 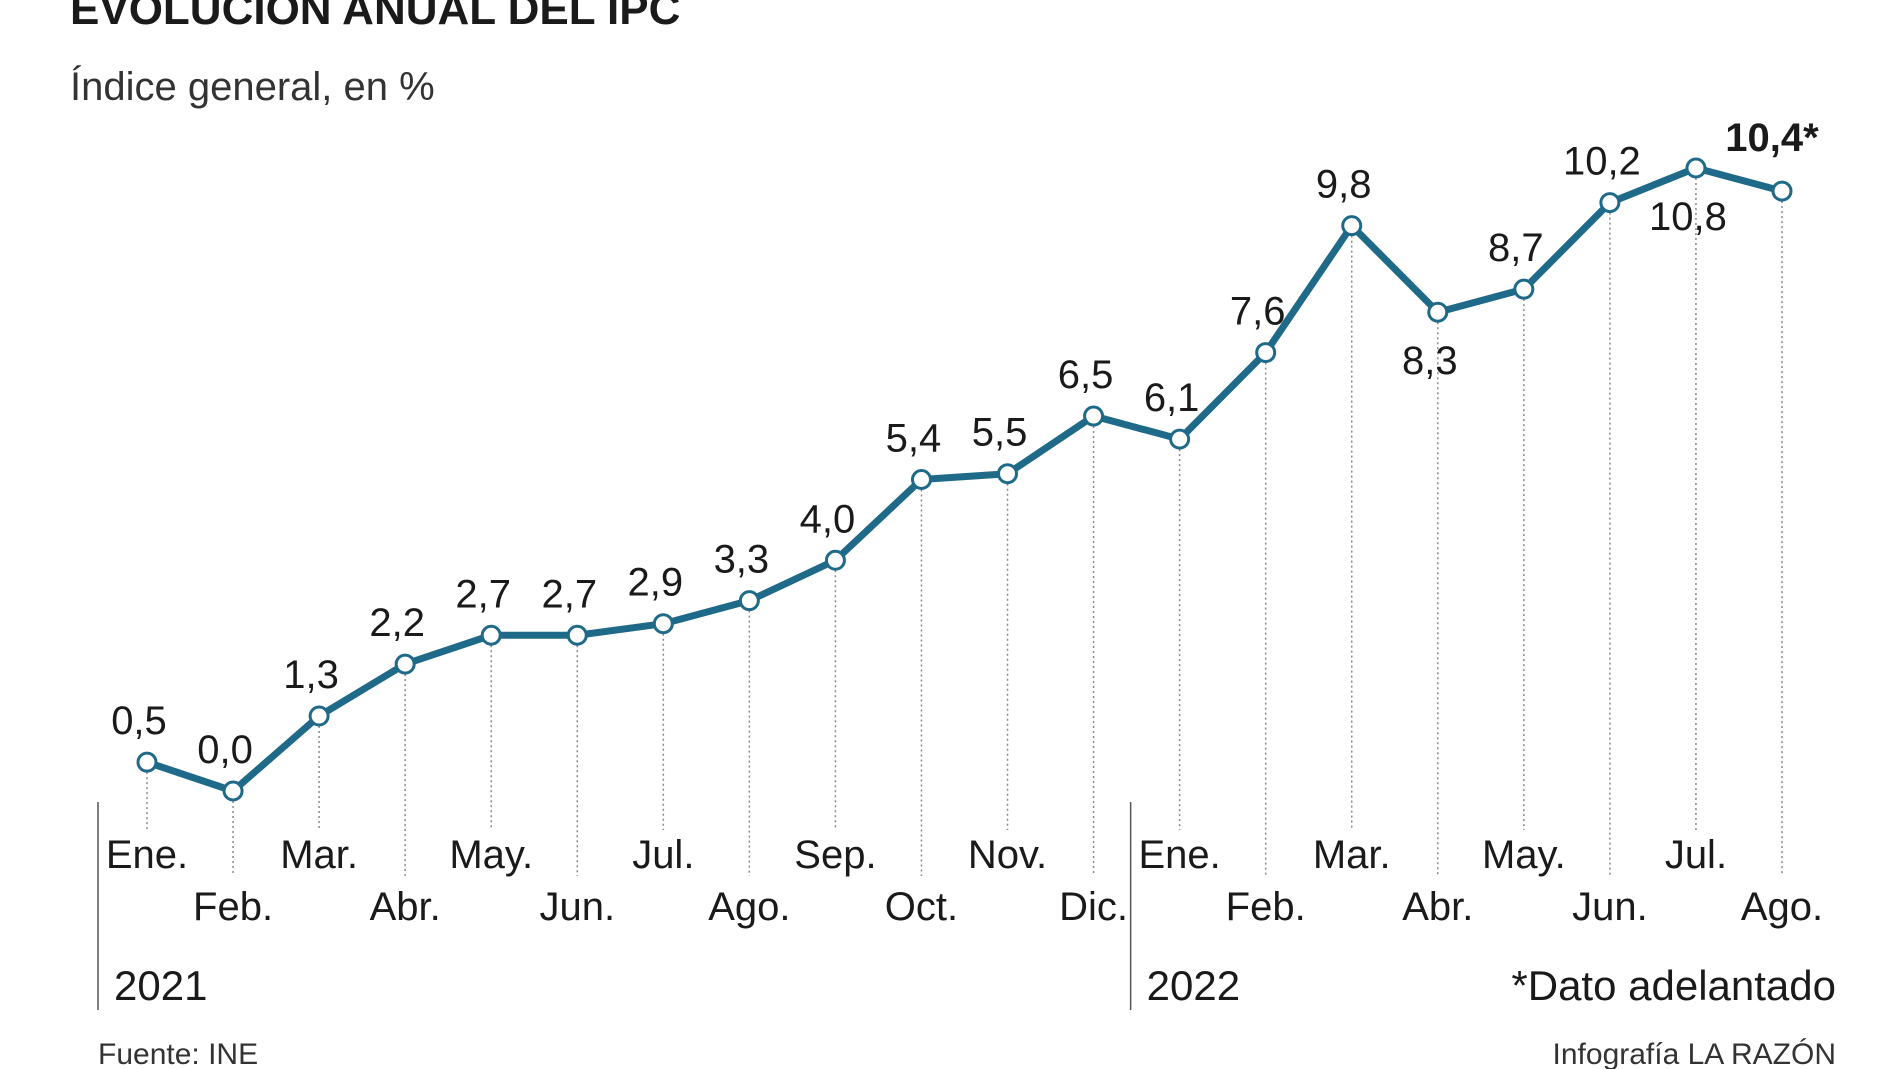 I want to click on year-label: 2021, so click(x=160, y=985).